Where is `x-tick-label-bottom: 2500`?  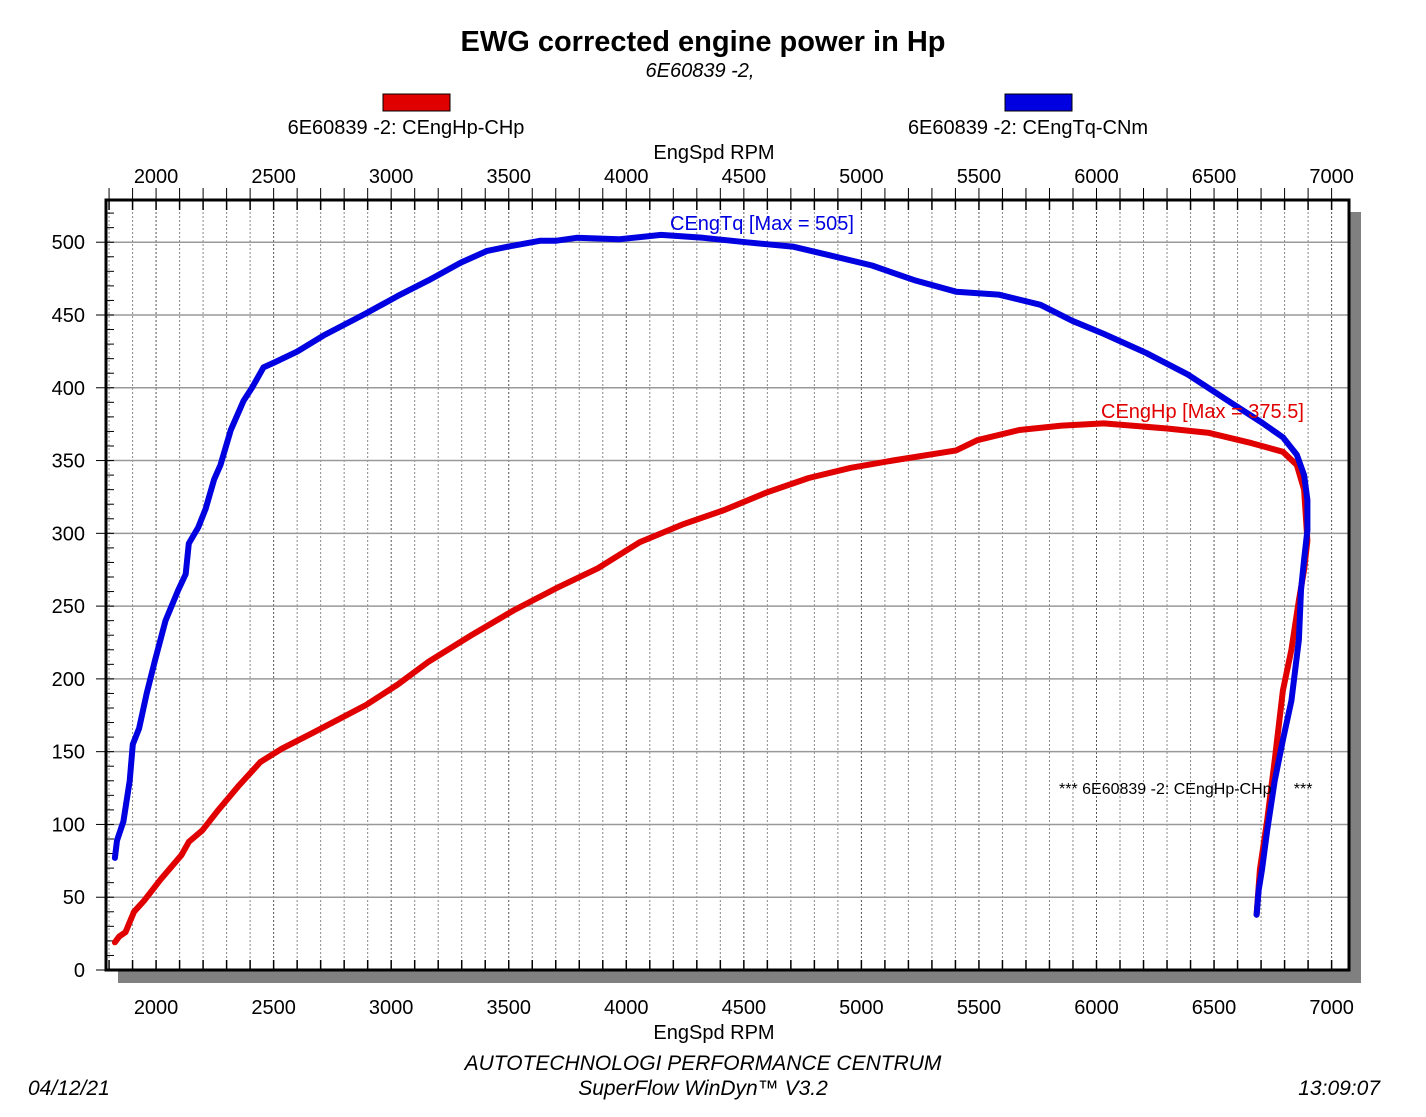
x-tick-label-bottom: 2500 is located at coordinates (273, 1008).